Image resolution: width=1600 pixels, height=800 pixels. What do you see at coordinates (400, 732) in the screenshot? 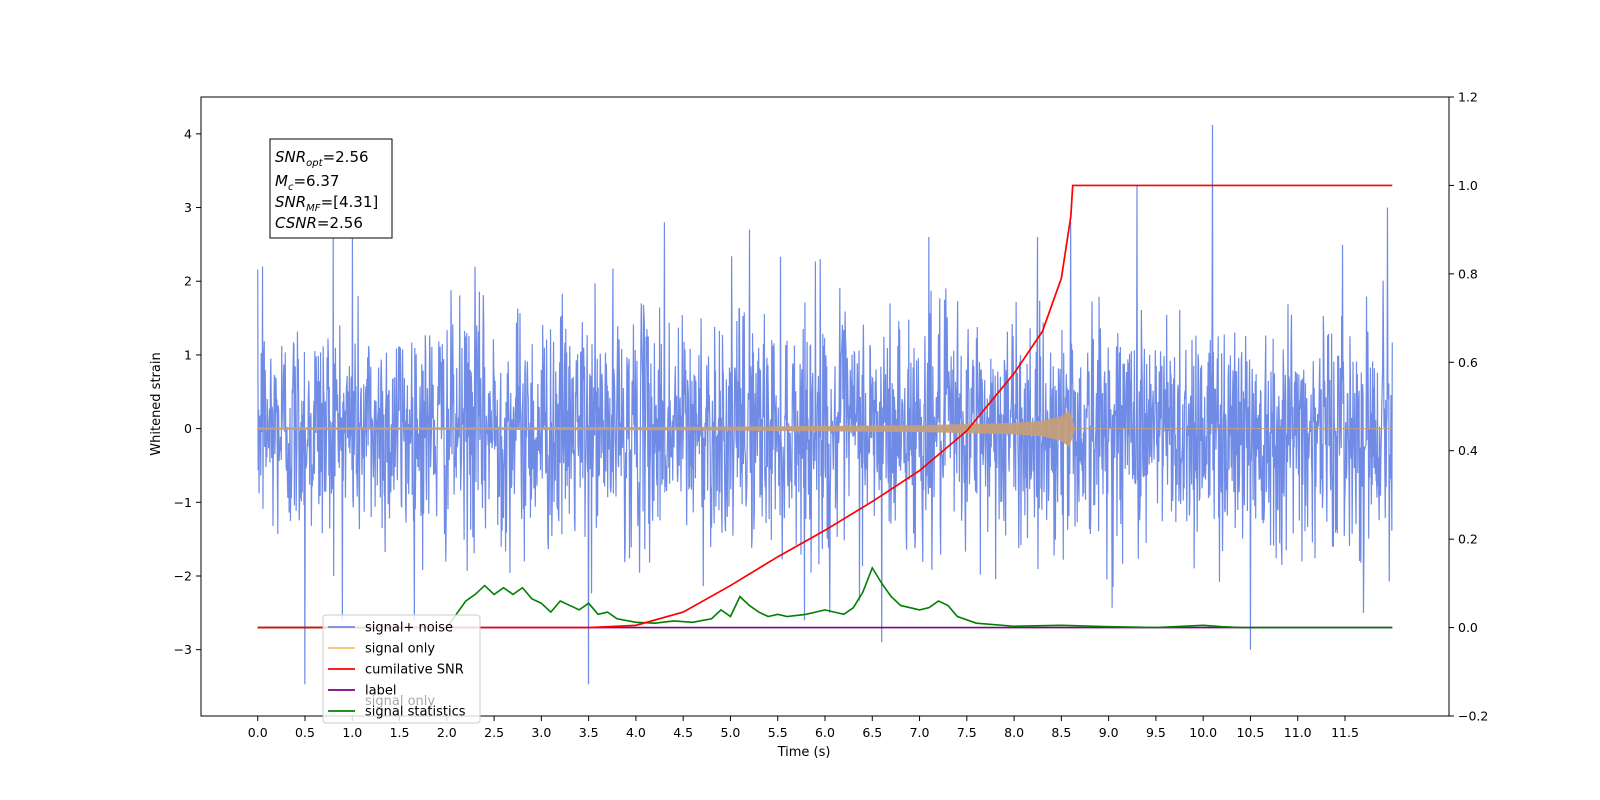
I see `x-tick-label: 1.5` at bounding box center [400, 732].